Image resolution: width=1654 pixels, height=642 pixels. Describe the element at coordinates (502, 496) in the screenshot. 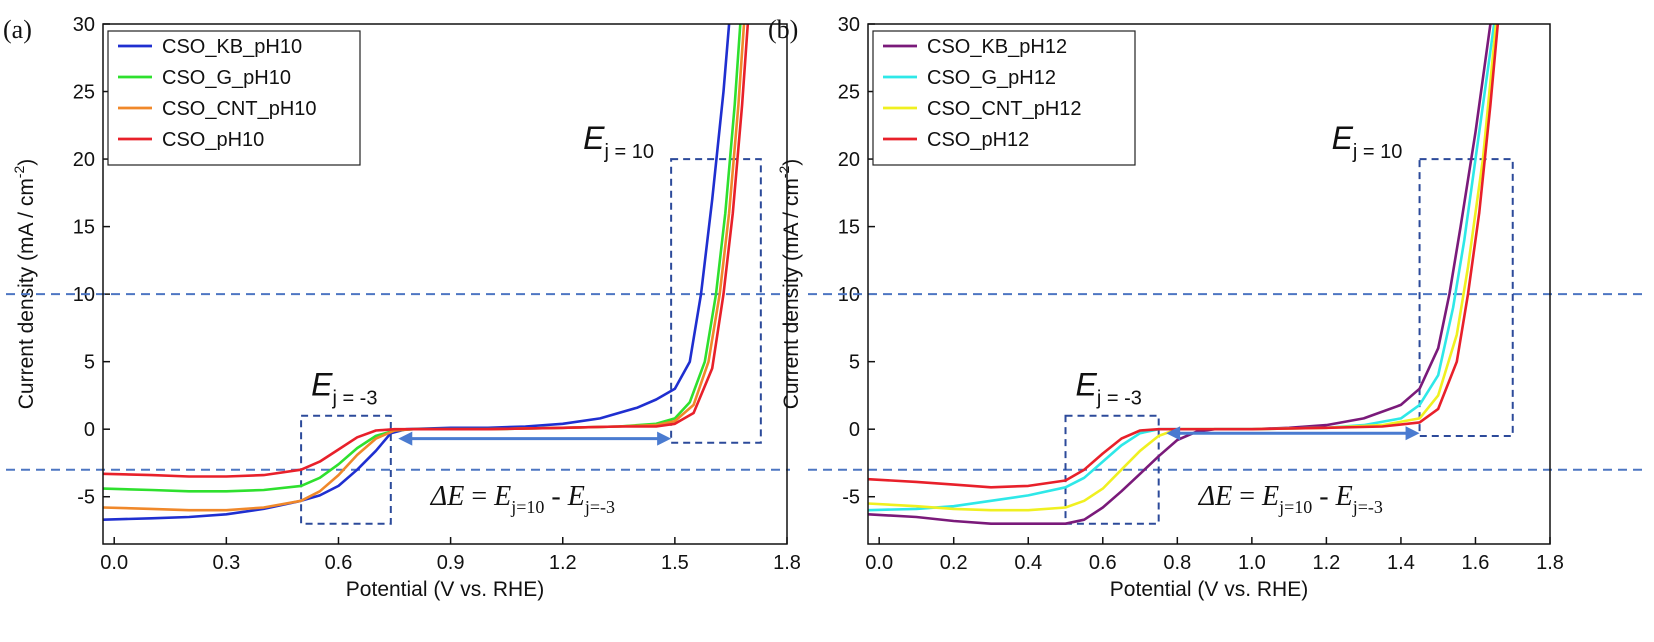

I see `panel-a-delta-e1: E` at that location.